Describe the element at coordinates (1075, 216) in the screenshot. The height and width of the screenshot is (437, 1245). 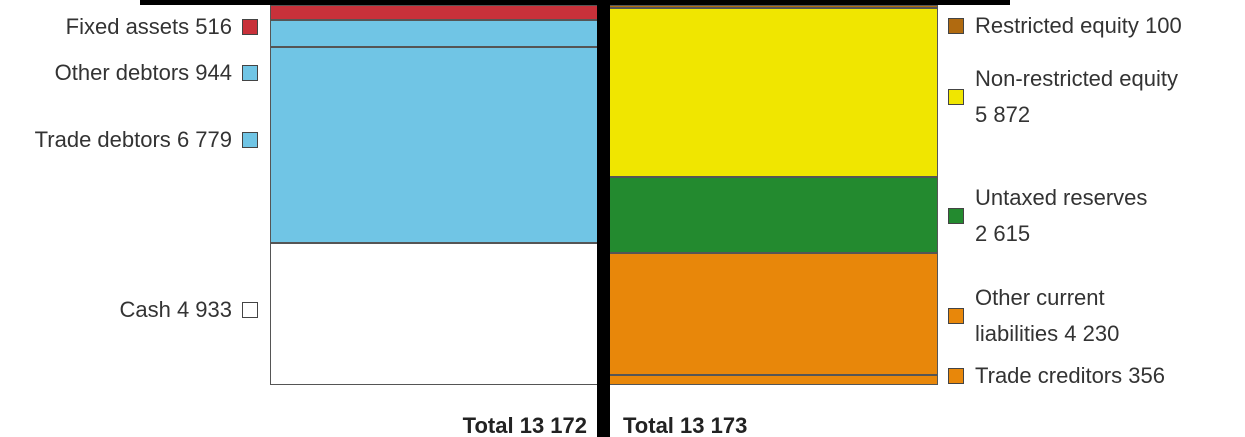
I see `legend-label: Untaxed reserves 2 615` at that location.